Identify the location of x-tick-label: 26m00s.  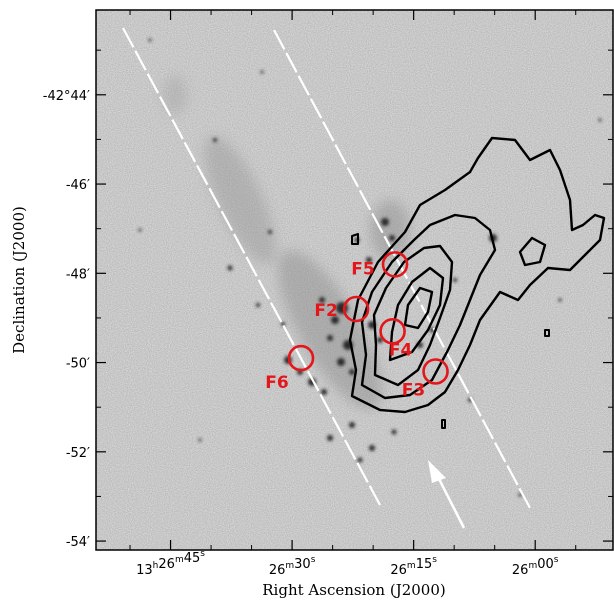
(535, 566).